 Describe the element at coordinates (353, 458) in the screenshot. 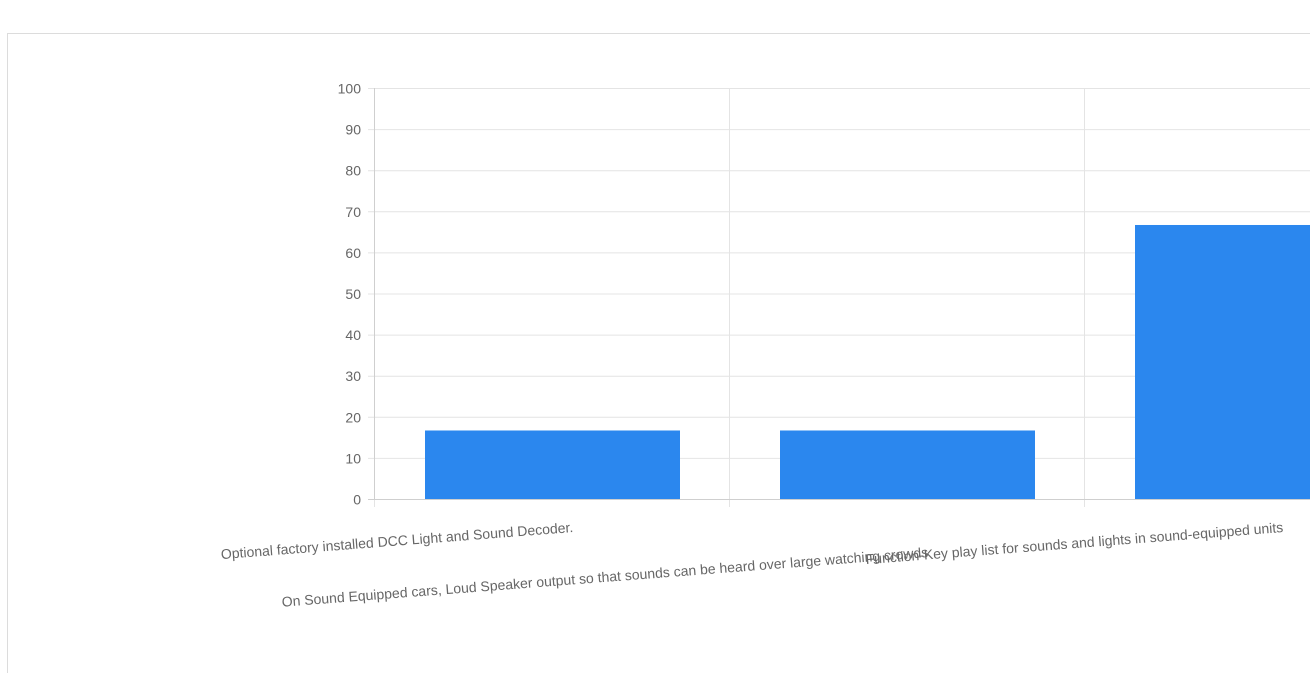

I see `y-tick-label: 10` at that location.